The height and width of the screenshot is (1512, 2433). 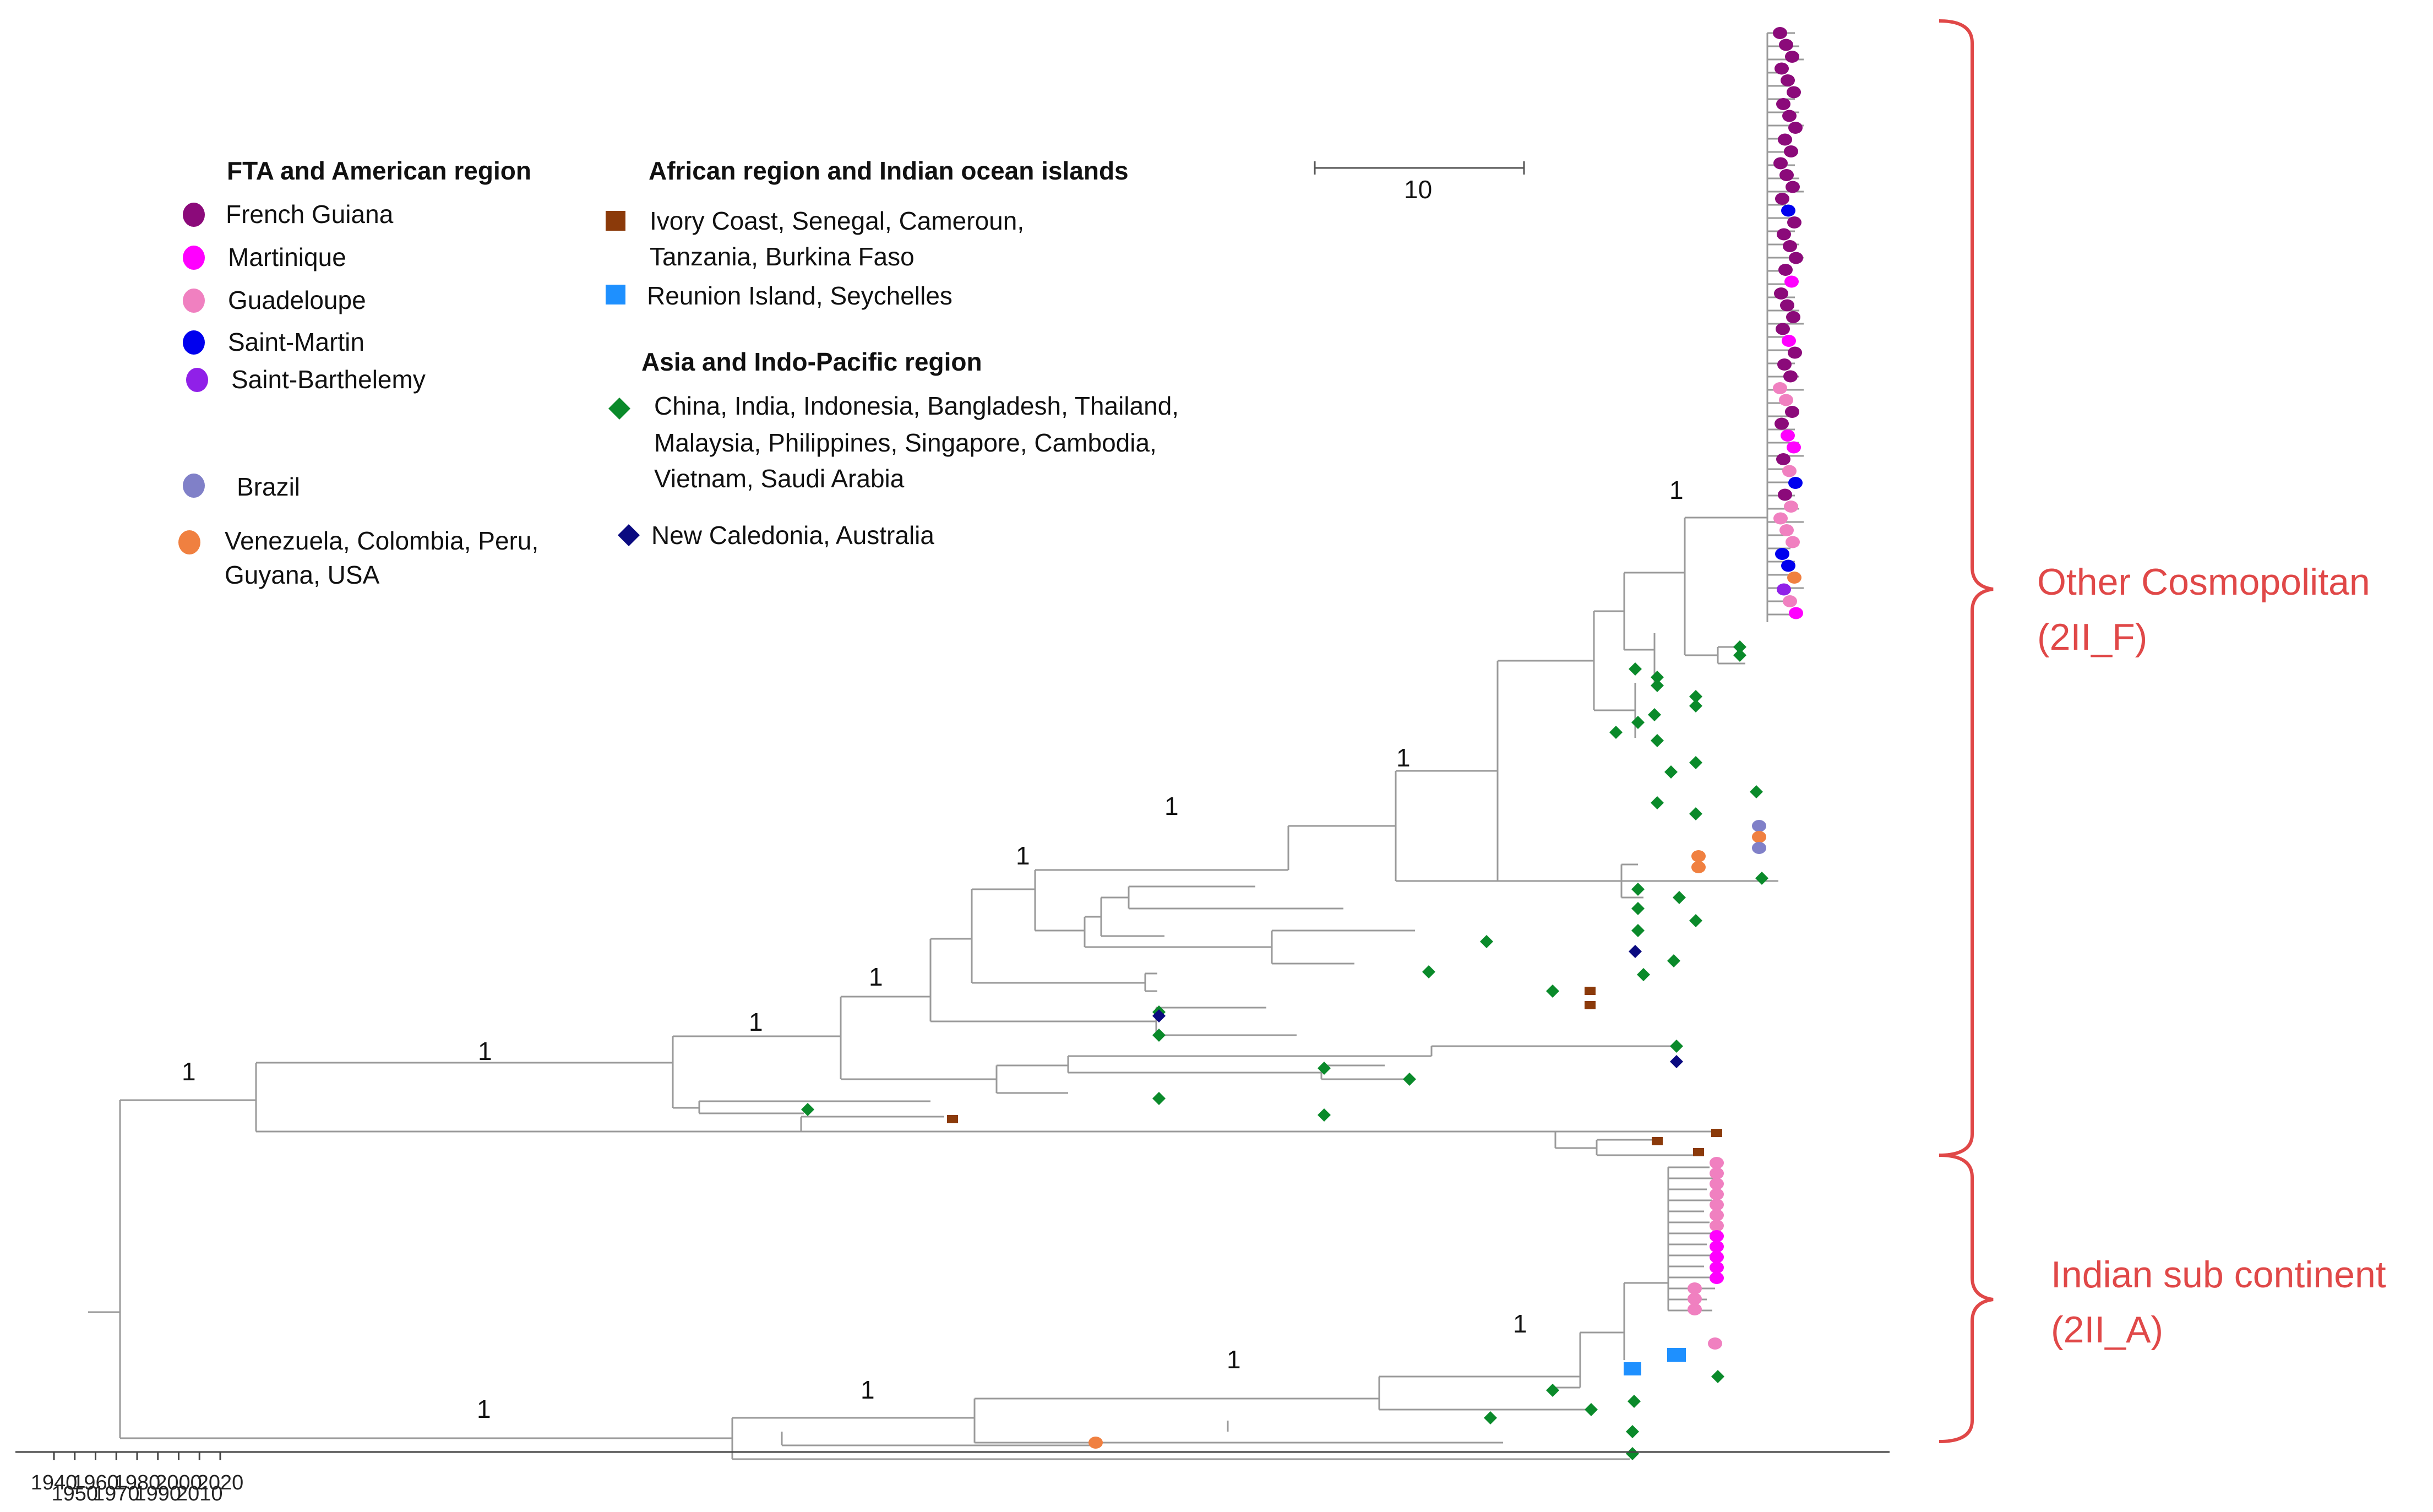 What do you see at coordinates (779, 478) in the screenshot?
I see `legend-item-label: Vietnam, Saudi Arabia` at bounding box center [779, 478].